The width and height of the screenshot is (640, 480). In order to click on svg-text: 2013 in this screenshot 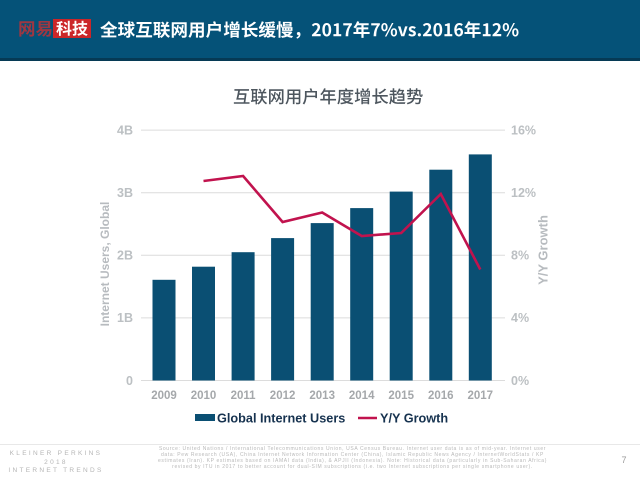, I will do `click(322, 396)`.